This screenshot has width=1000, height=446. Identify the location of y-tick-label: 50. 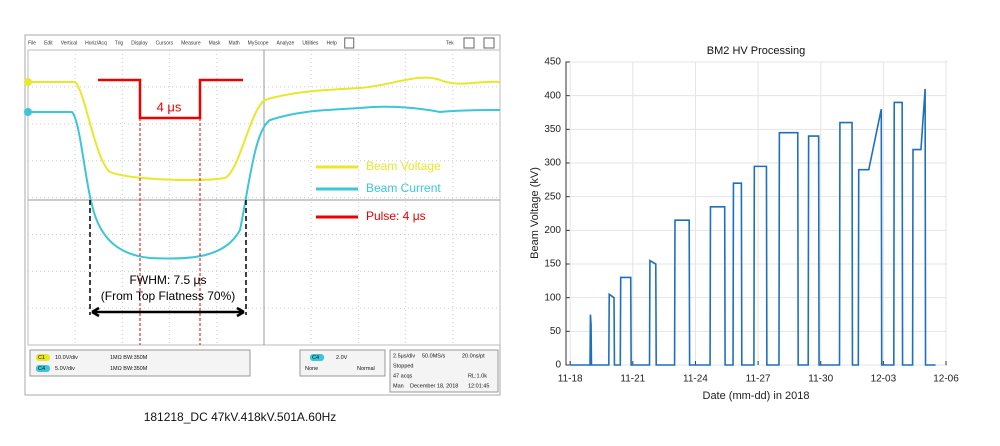
(556, 331).